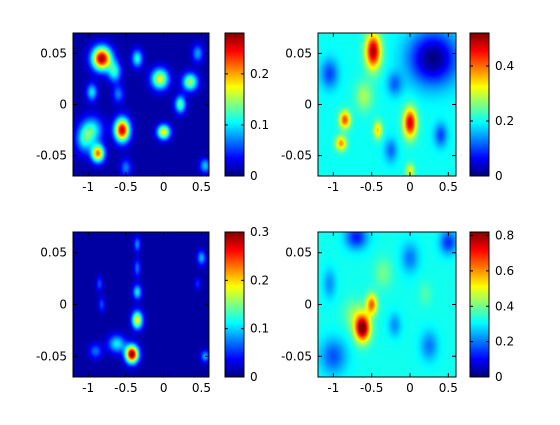  Describe the element at coordinates (504, 236) in the screenshot. I see `colorbar-tick-label: 0.8` at that location.